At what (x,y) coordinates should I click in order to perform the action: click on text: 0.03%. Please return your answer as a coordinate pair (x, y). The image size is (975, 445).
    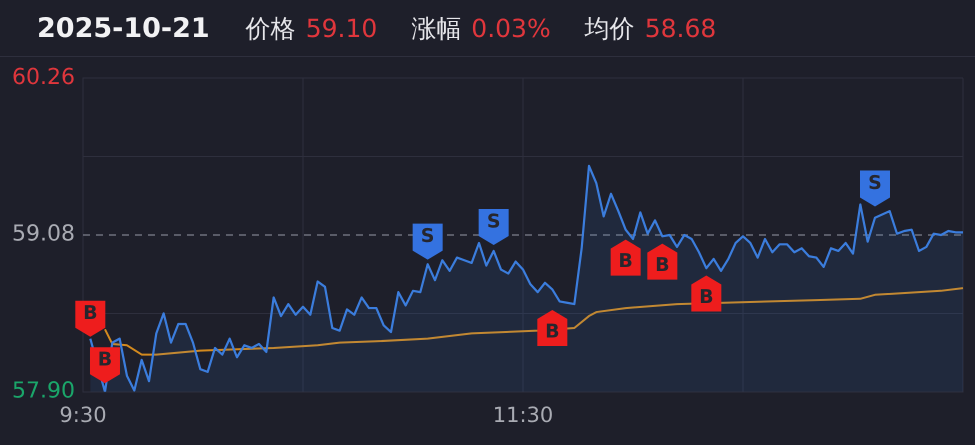
    Looking at the image, I should click on (511, 28).